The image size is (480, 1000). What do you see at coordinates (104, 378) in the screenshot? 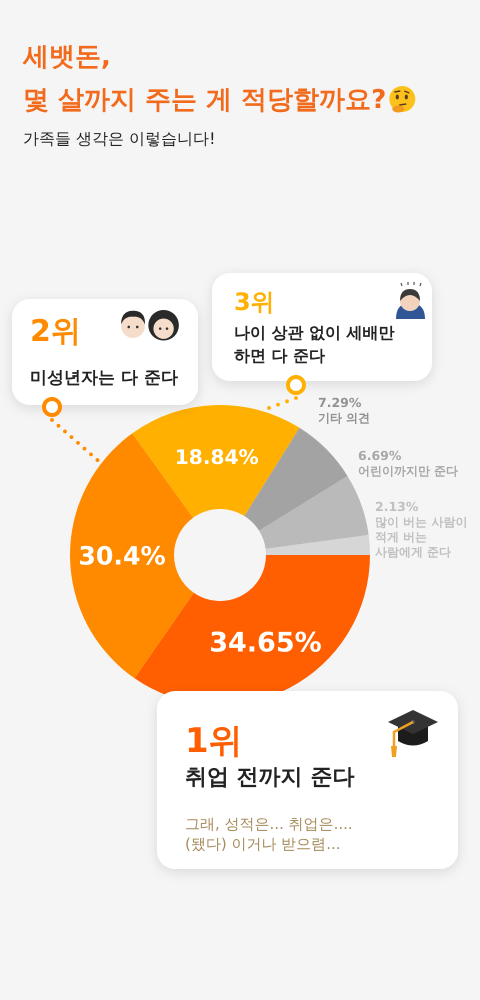
I see `slice-label: 미성년자는 다 준다` at bounding box center [104, 378].